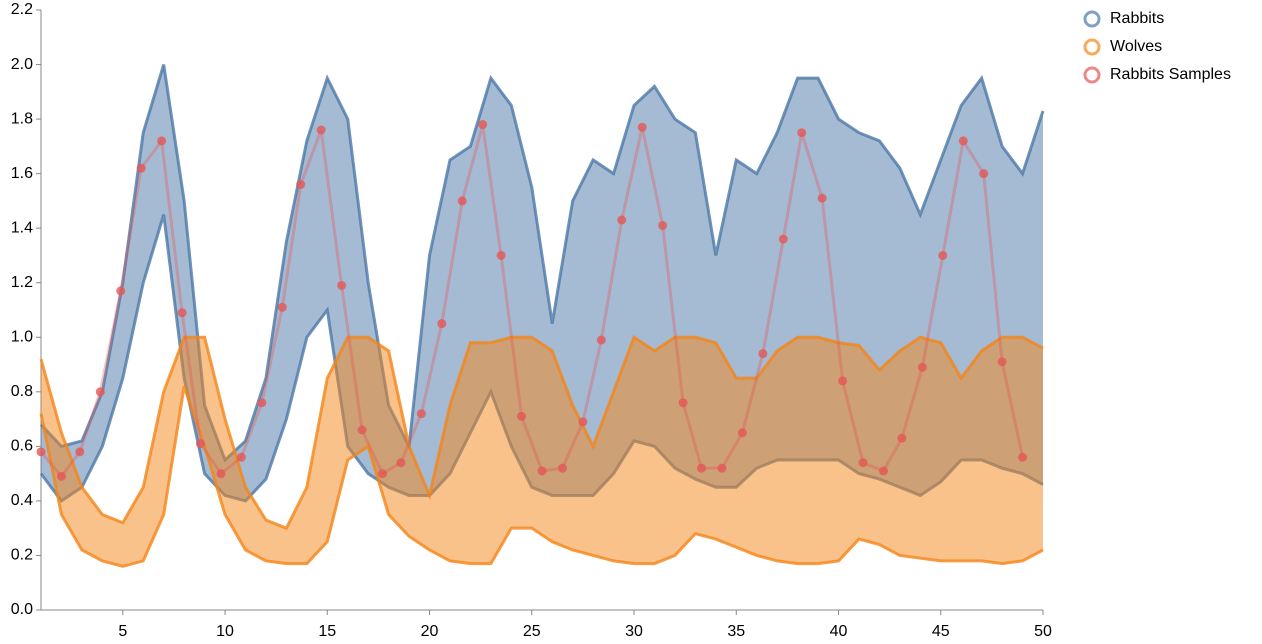 This screenshot has height=644, width=1262. What do you see at coordinates (22, 173) in the screenshot?
I see `y-tick-label: 1.6` at bounding box center [22, 173].